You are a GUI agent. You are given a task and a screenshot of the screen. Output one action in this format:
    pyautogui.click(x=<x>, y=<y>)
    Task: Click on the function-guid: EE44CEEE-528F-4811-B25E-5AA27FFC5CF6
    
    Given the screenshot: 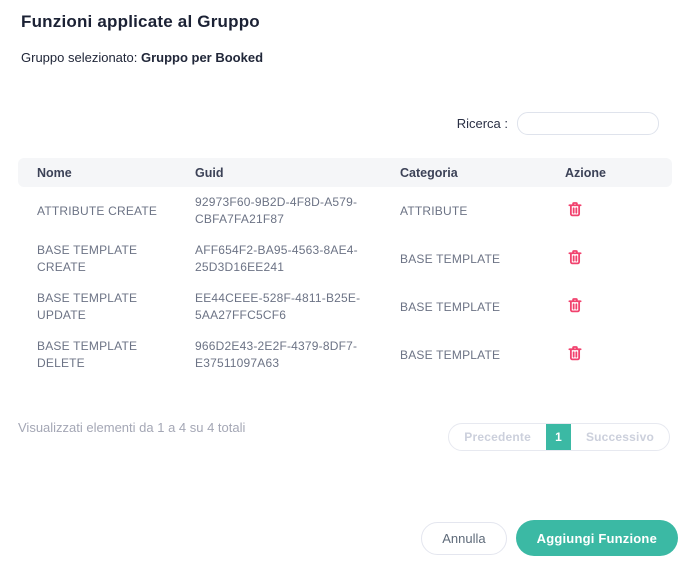 What is the action you would take?
    pyautogui.click(x=278, y=306)
    